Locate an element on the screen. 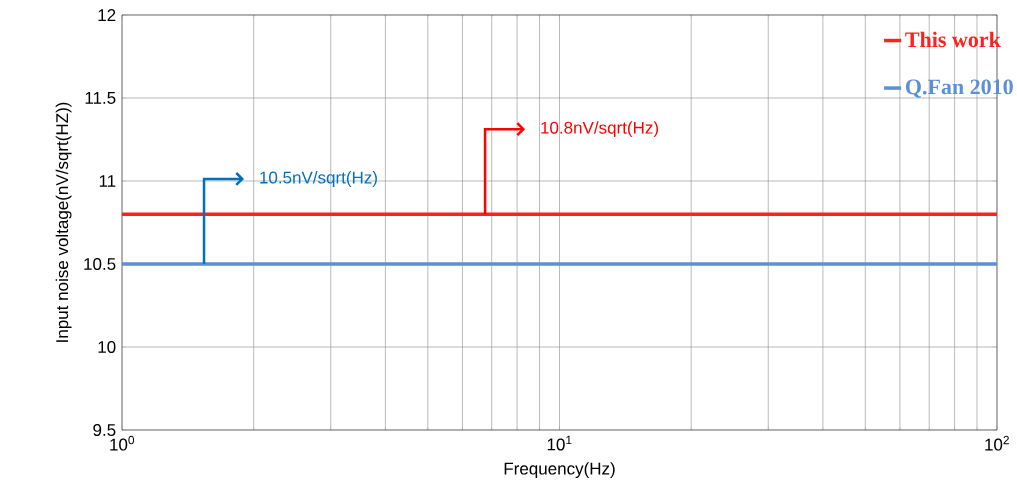  annotation: 10.8nV/sqrt(Hz) is located at coordinates (599, 129).